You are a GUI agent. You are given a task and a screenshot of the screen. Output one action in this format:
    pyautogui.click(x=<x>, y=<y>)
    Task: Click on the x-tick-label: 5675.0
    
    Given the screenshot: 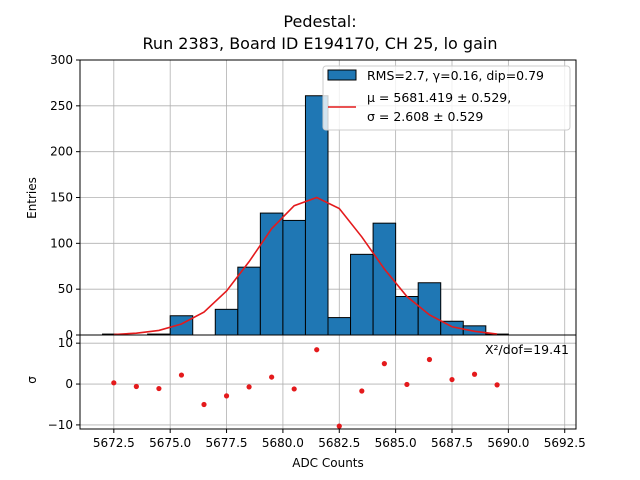 What is the action you would take?
    pyautogui.click(x=170, y=443)
    